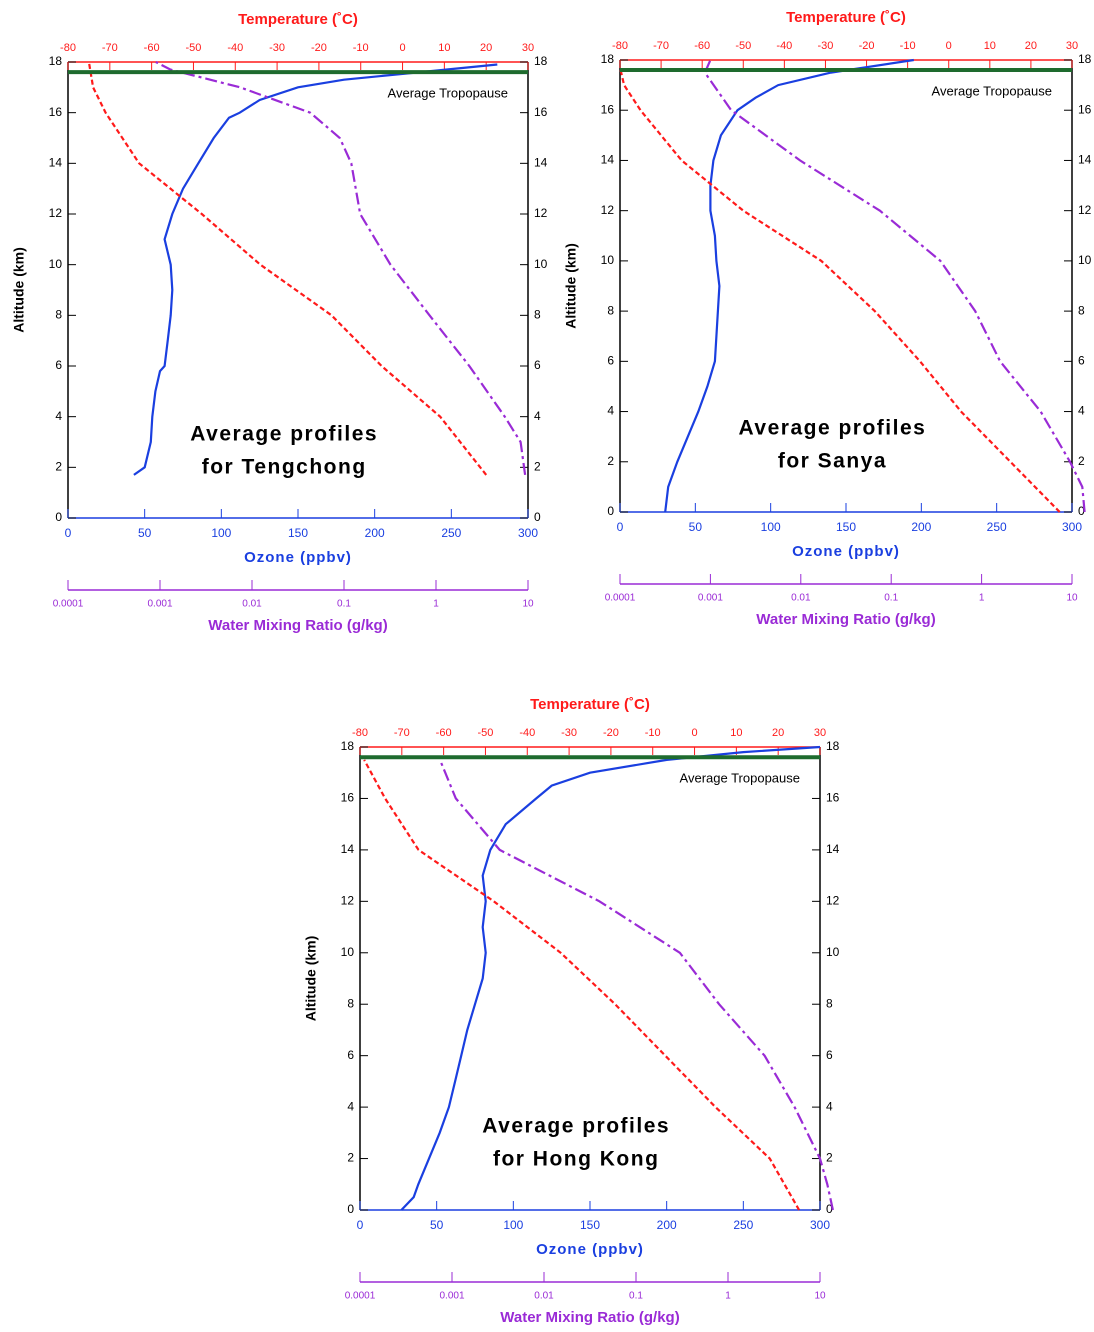 Image resolution: width=1094 pixels, height=1332 pixels. I want to click on x2-axis-label: Temperature (˚C), so click(298, 19).